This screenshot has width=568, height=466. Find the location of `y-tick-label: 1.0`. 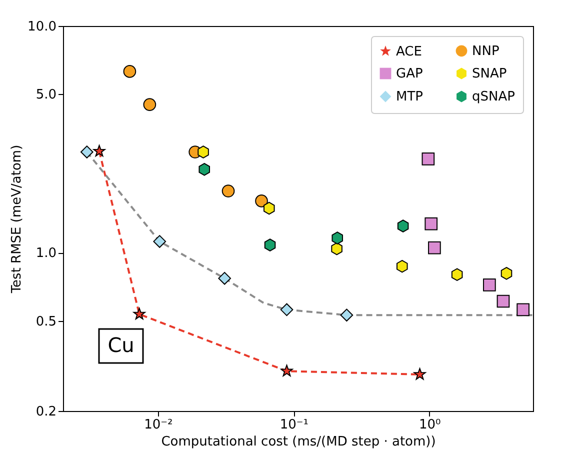

y-tick-label: 1.0 is located at coordinates (46, 254).